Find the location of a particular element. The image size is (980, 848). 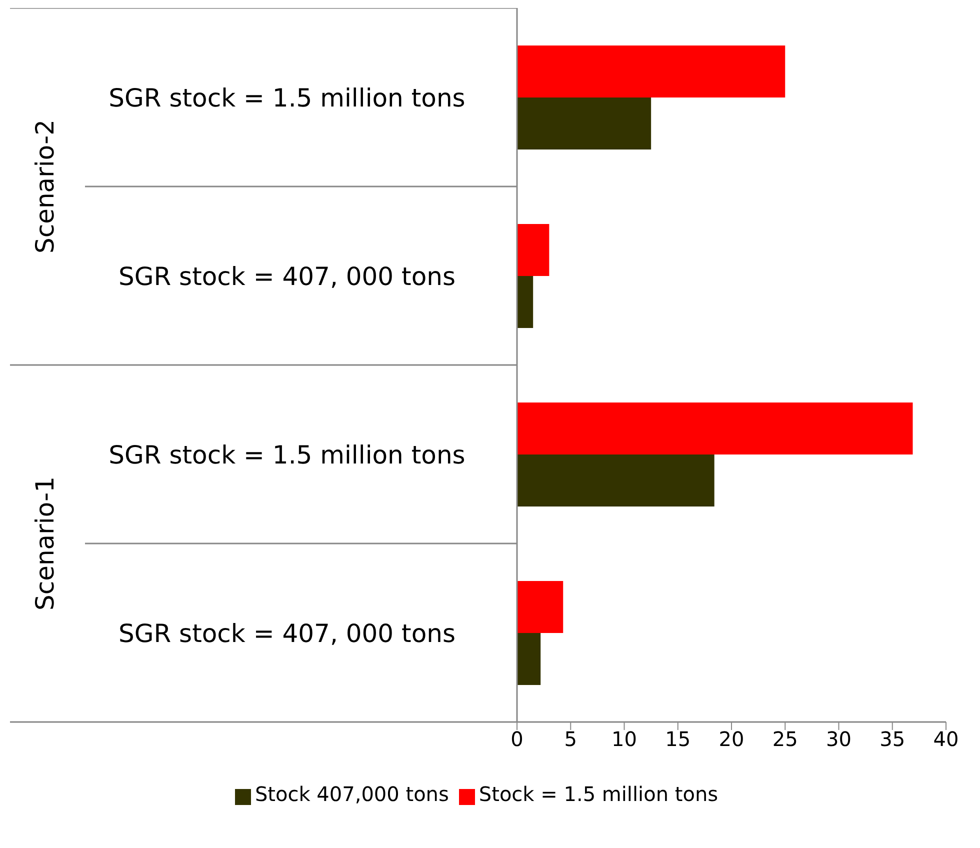

text: Scenario-1 is located at coordinates (45, 543).